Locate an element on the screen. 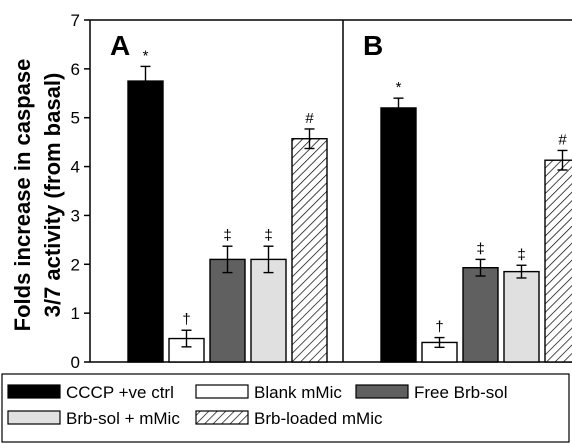 This screenshot has width=572, height=444. panel-label: B is located at coordinates (373, 45).